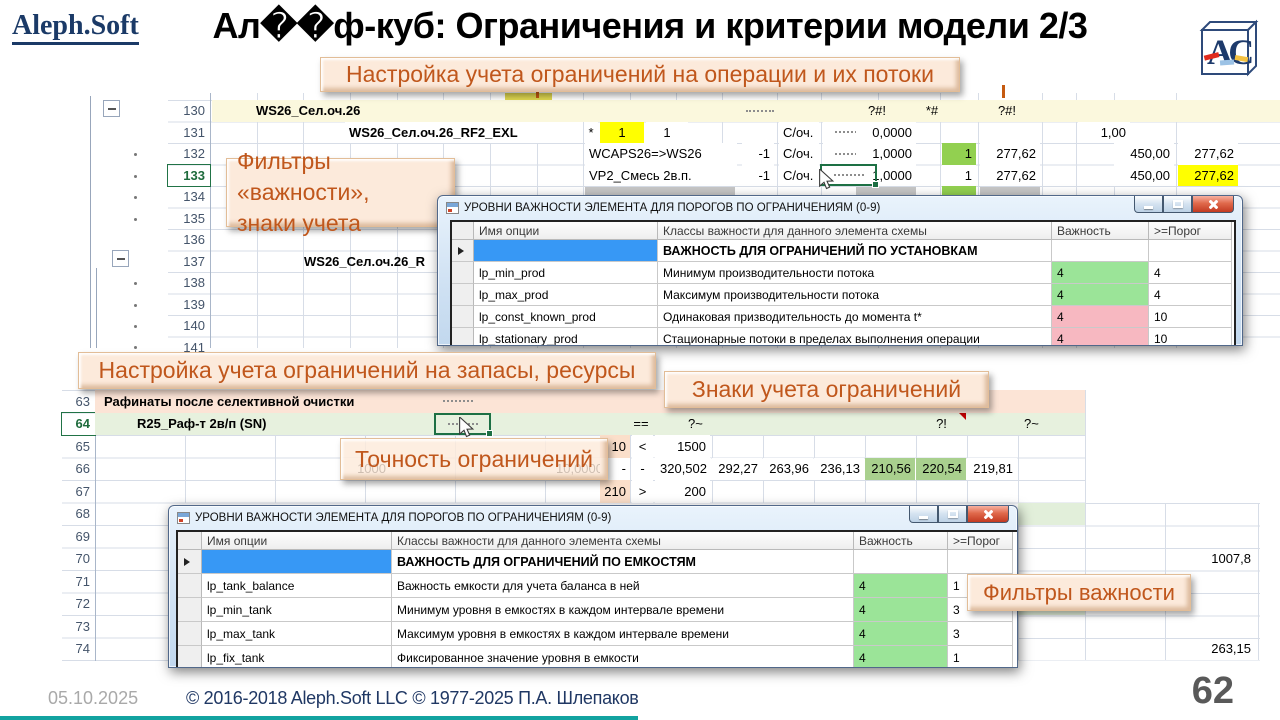 Image resolution: width=1280 pixels, height=720 pixels. What do you see at coordinates (682, 446) in the screenshot?
I see `cell: 1500` at bounding box center [682, 446].